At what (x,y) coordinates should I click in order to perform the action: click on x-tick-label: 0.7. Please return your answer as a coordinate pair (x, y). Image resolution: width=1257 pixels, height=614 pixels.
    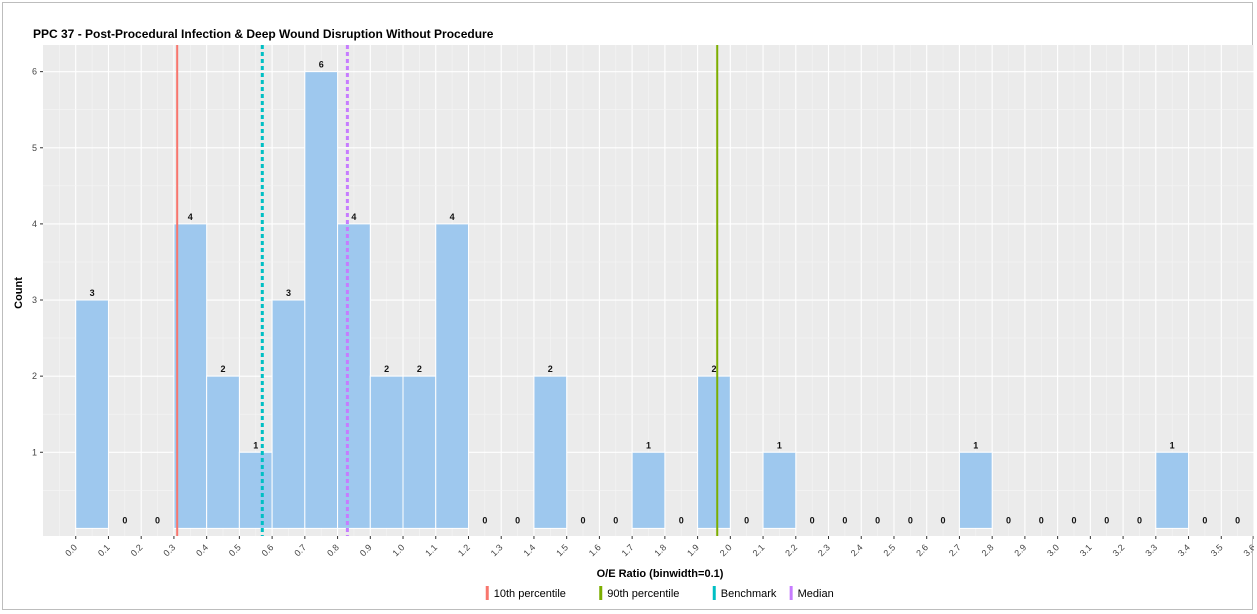
    Looking at the image, I should click on (300, 550).